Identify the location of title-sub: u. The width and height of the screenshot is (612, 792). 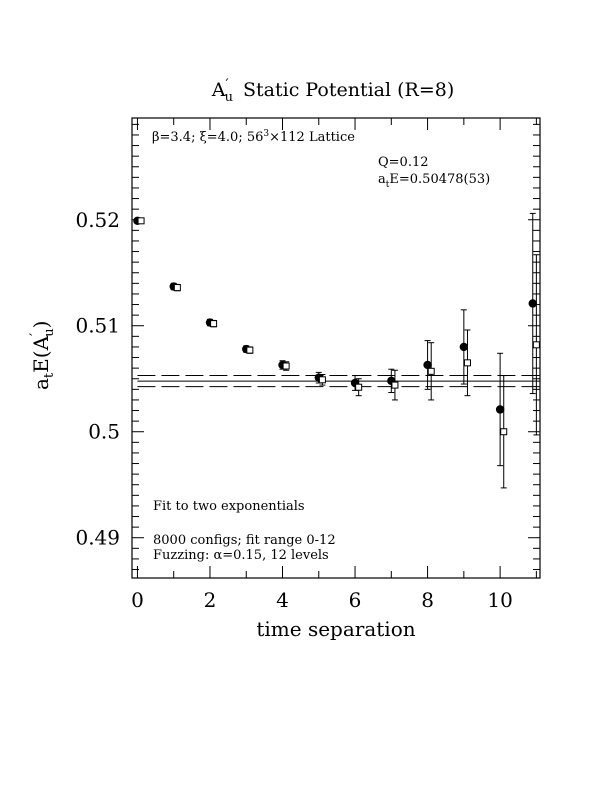
(229, 97).